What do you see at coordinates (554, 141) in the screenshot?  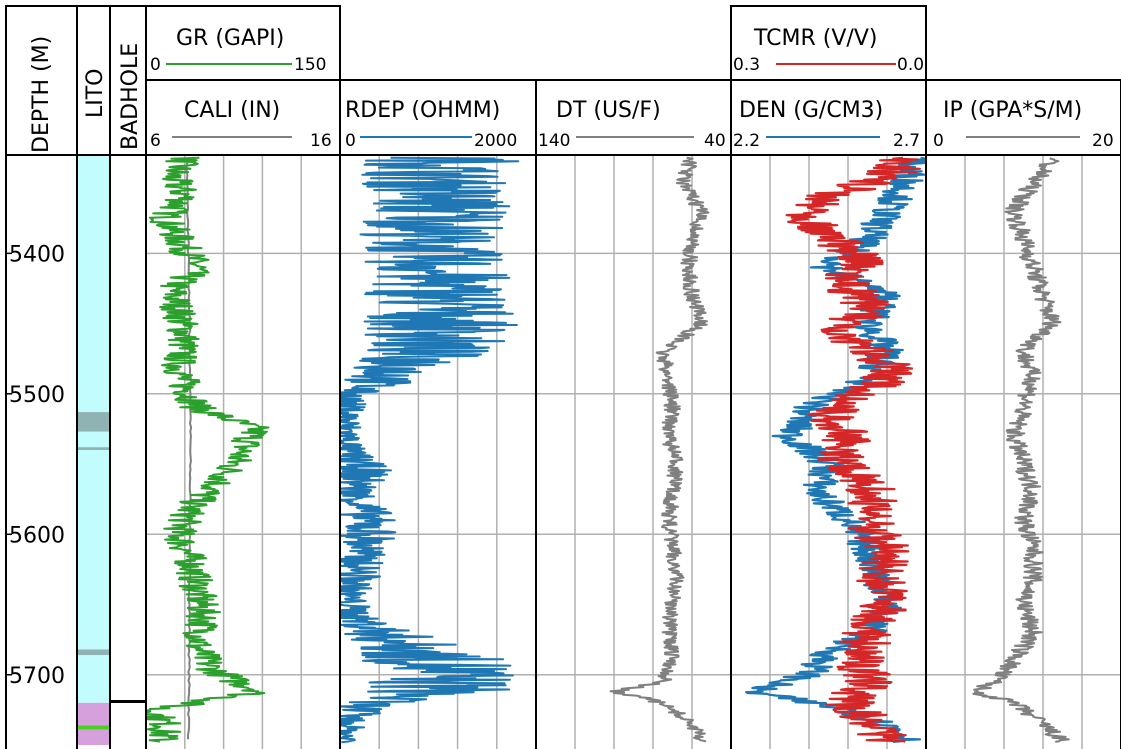 I see `dt-min: 140` at bounding box center [554, 141].